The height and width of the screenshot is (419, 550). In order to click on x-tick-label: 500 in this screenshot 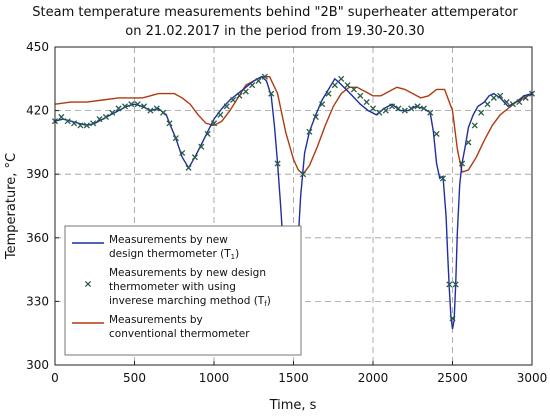, I will do `click(134, 378)`.